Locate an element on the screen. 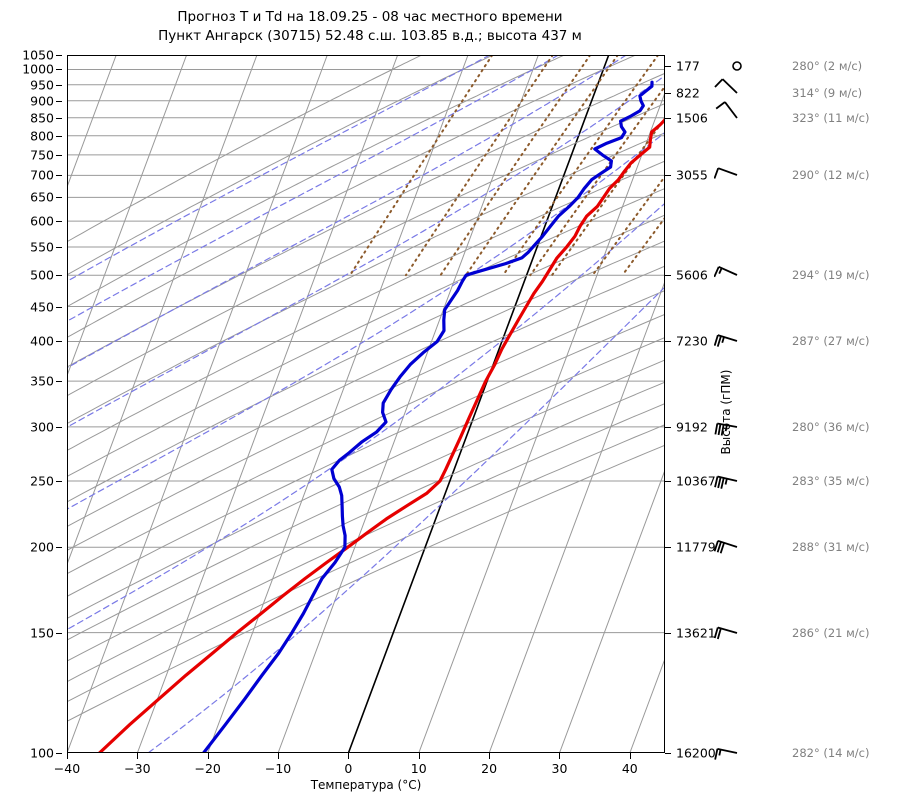 The height and width of the screenshot is (806, 900). height-tick-label: 11779 is located at coordinates (696, 547).